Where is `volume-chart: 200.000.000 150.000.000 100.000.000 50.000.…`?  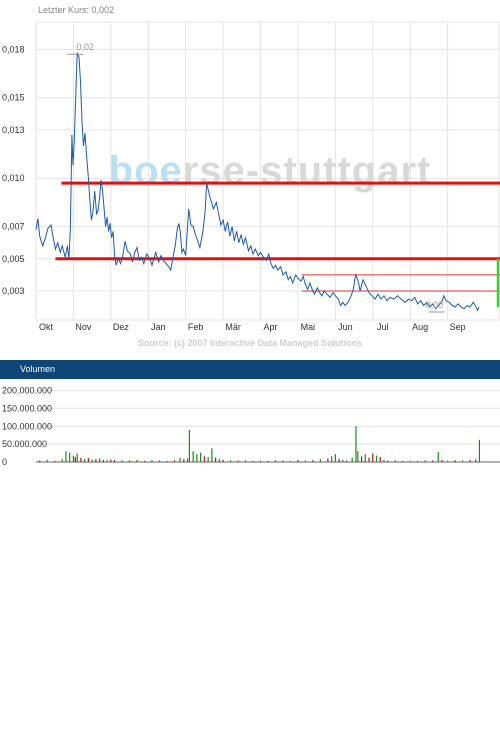
volume-chart: 200.000.000 150.000.000 100.000.000 50.000.… is located at coordinates (251, 426).